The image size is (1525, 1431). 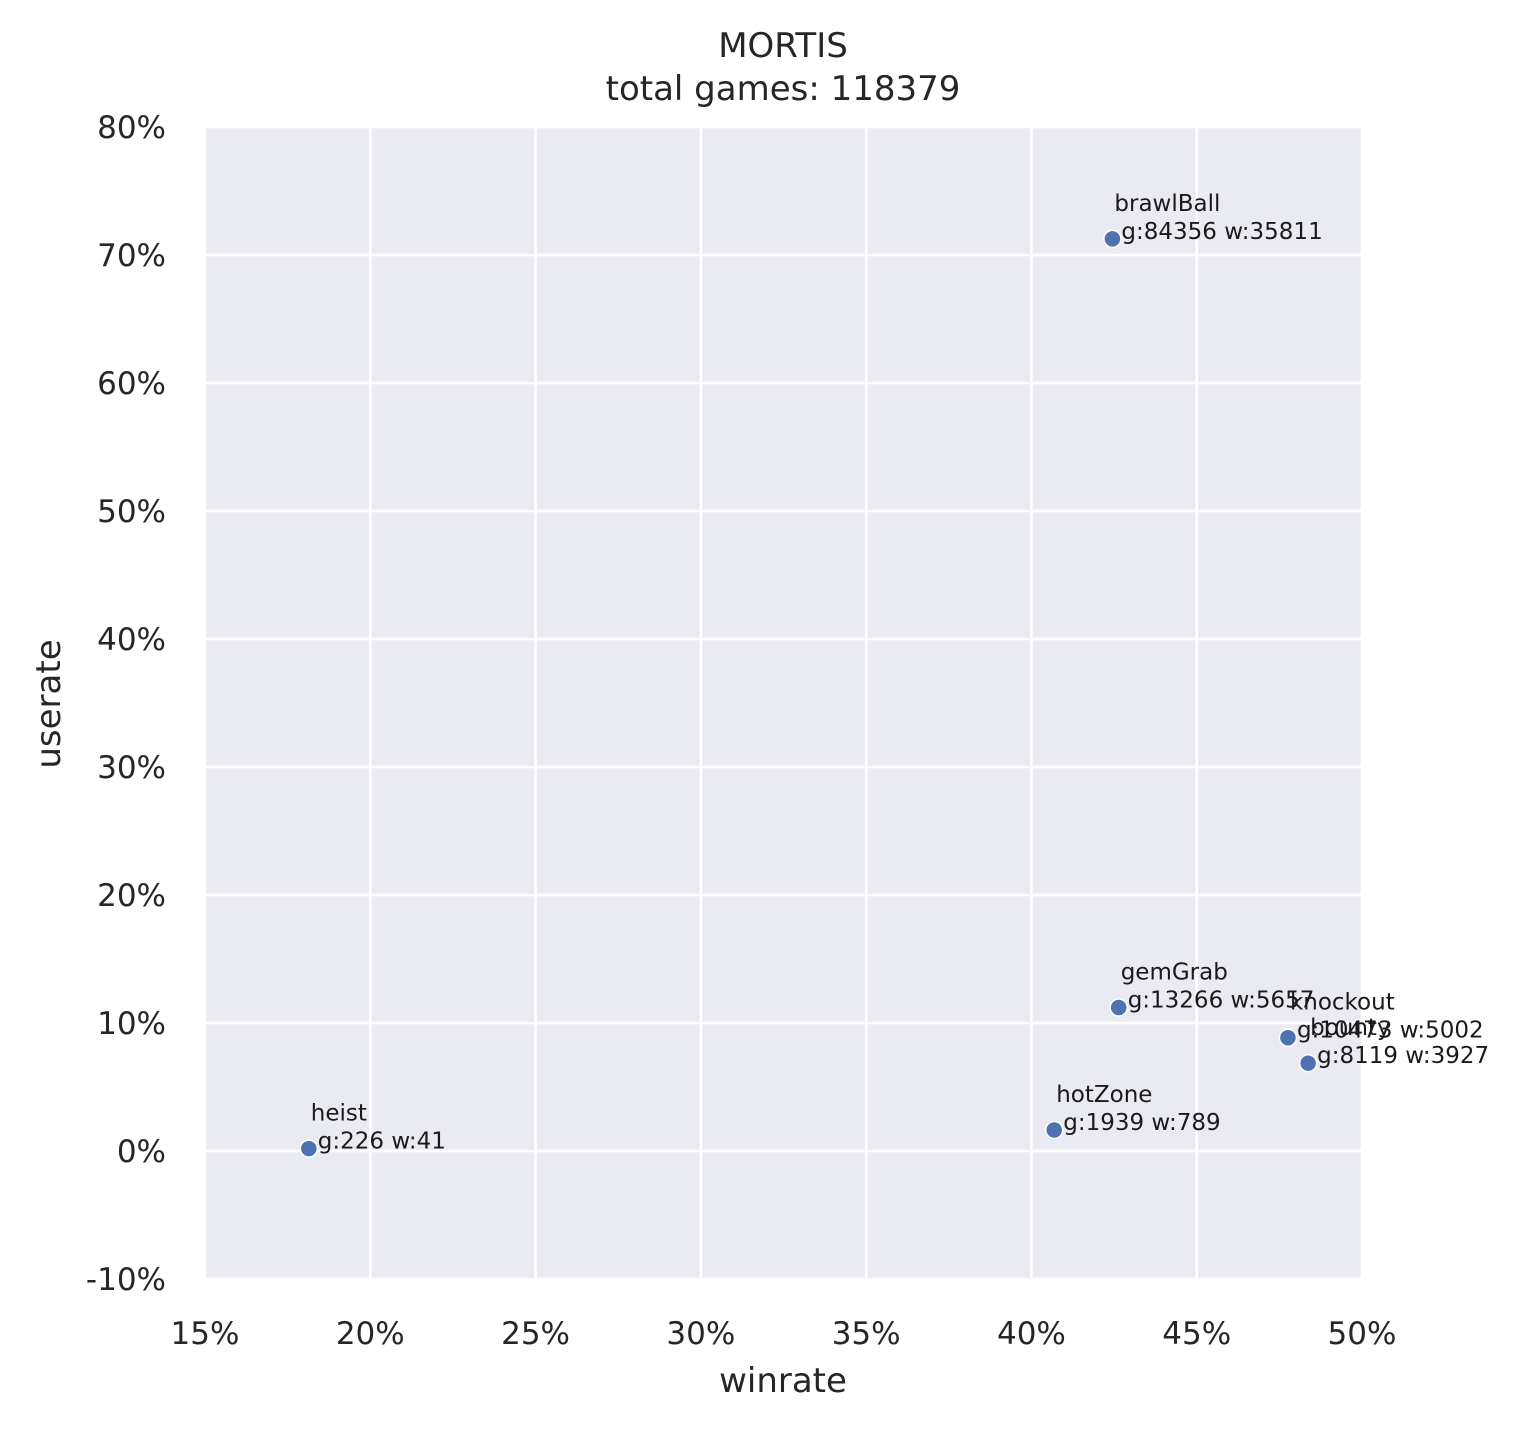 What do you see at coordinates (1308, 1063) in the screenshot?
I see `scatter-point-bounty` at bounding box center [1308, 1063].